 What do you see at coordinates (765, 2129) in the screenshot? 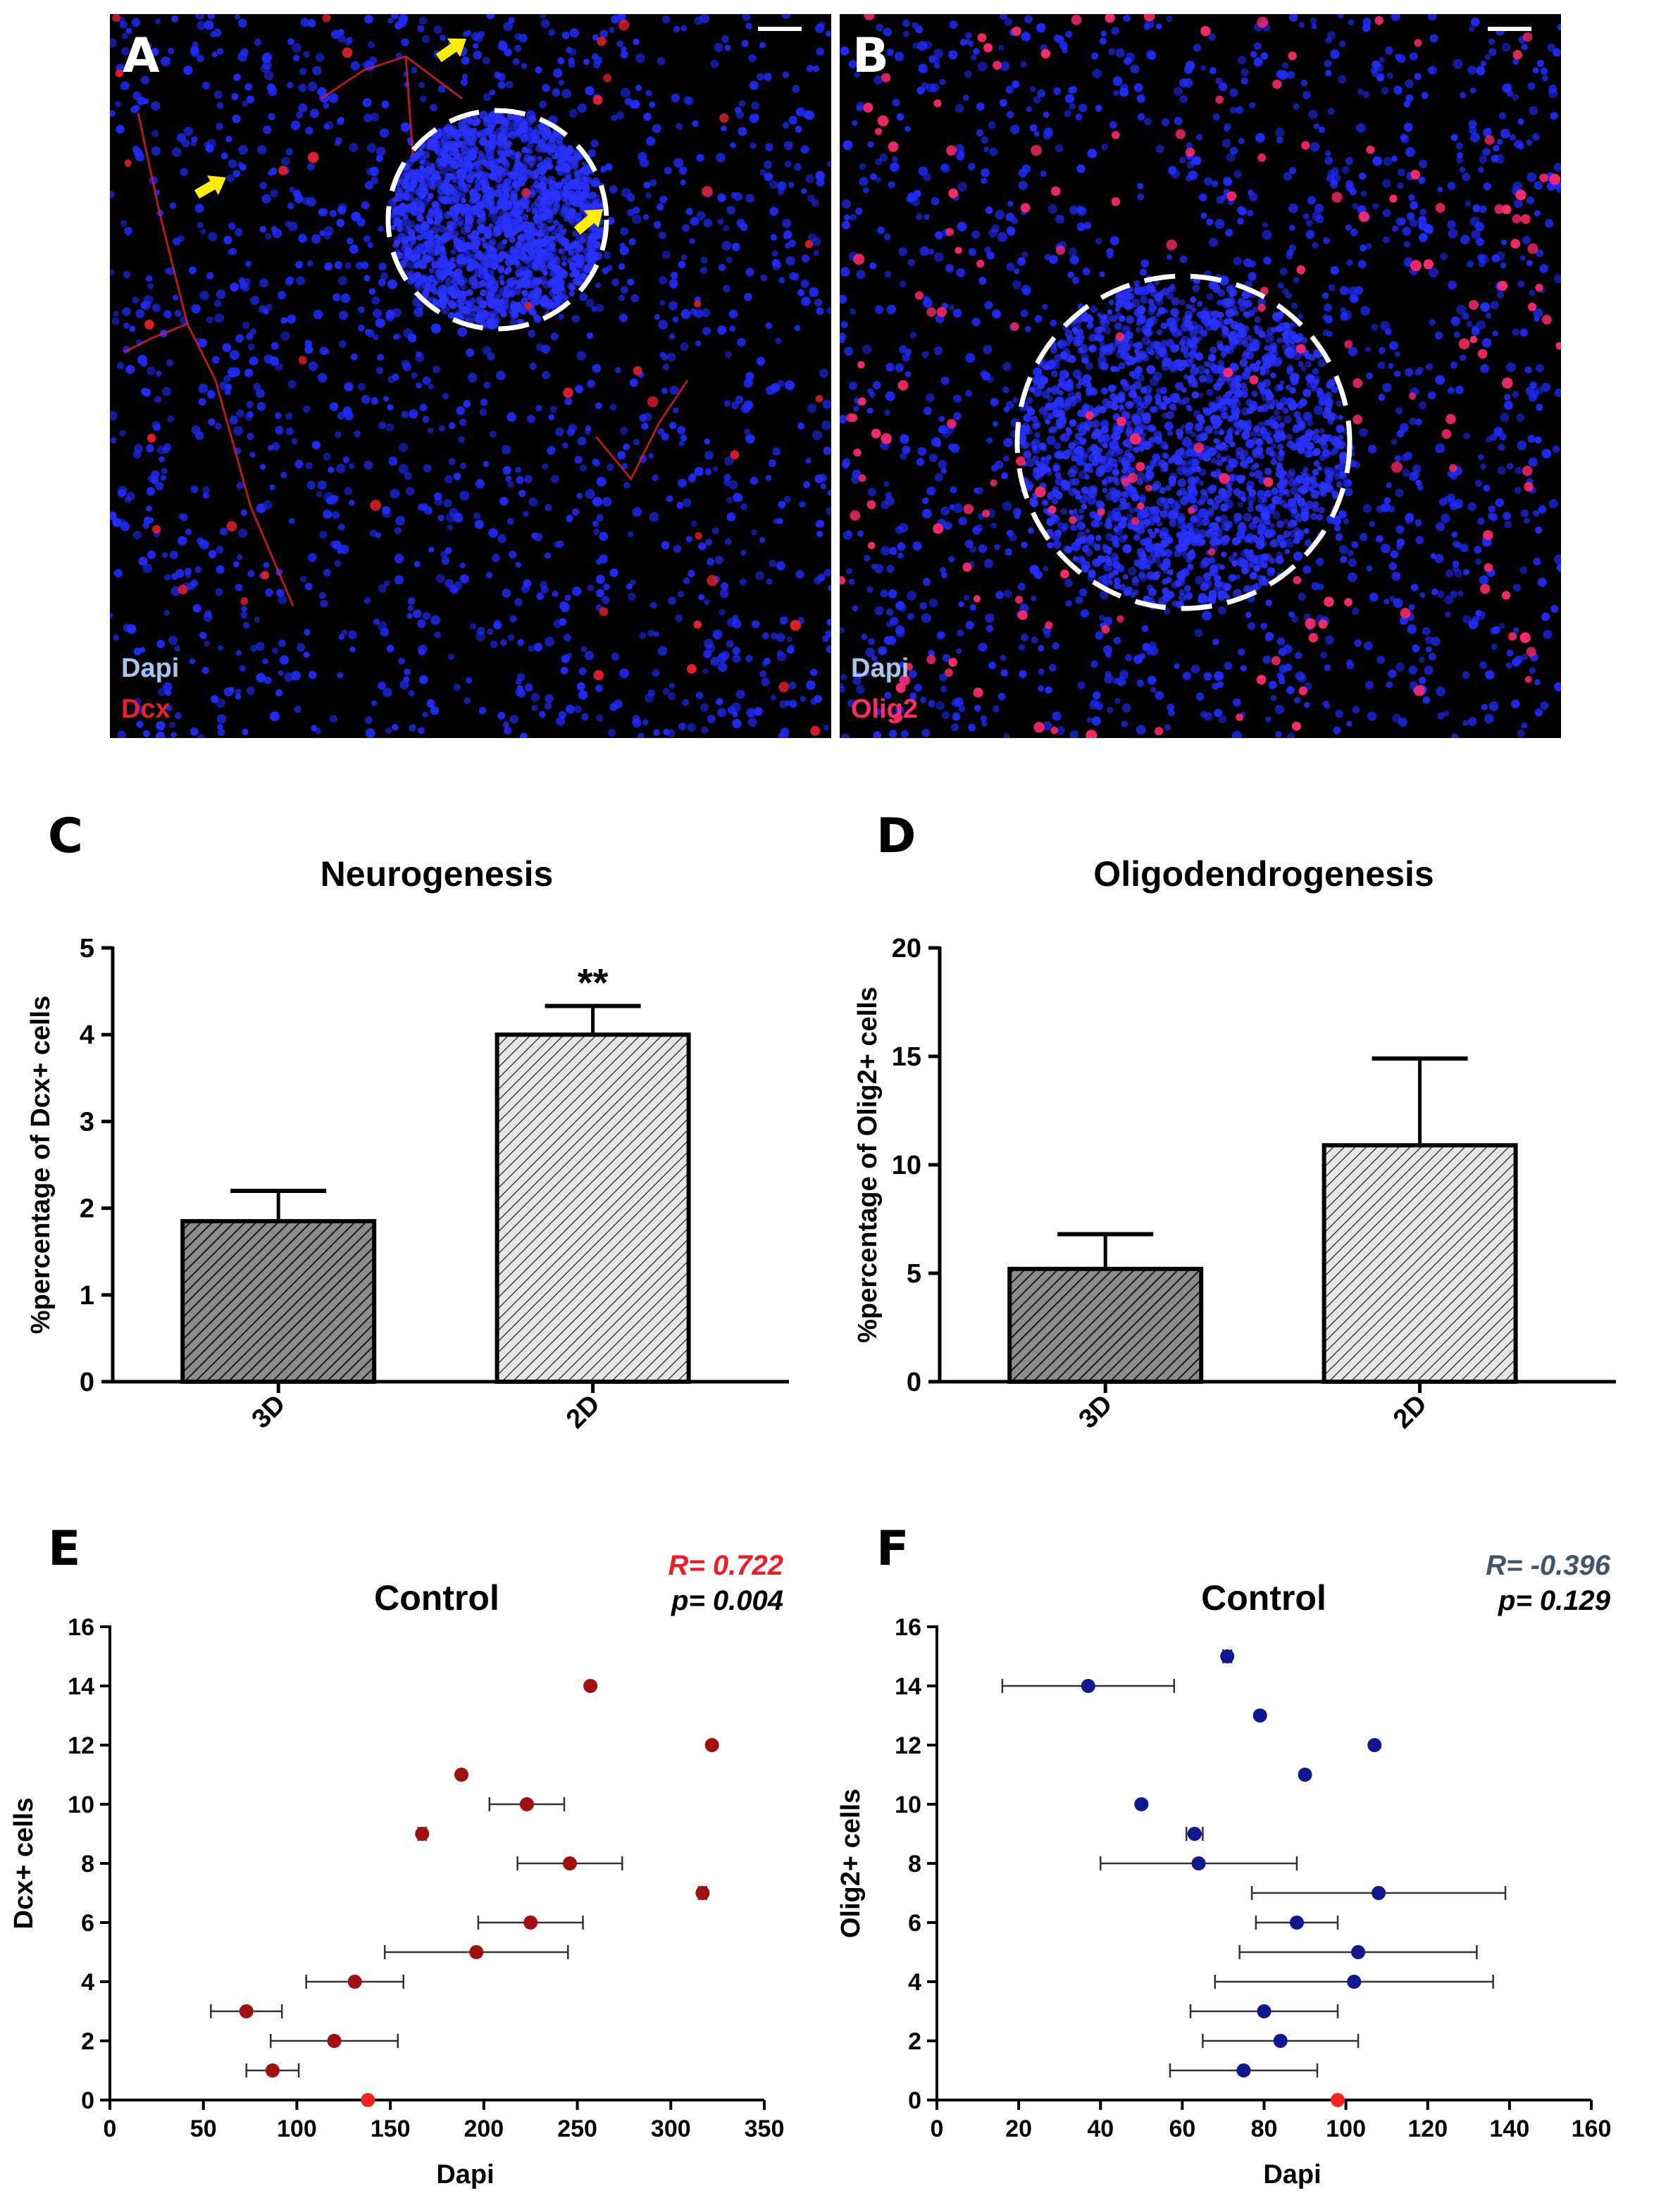
I see `x-tick-label: 350` at bounding box center [765, 2129].